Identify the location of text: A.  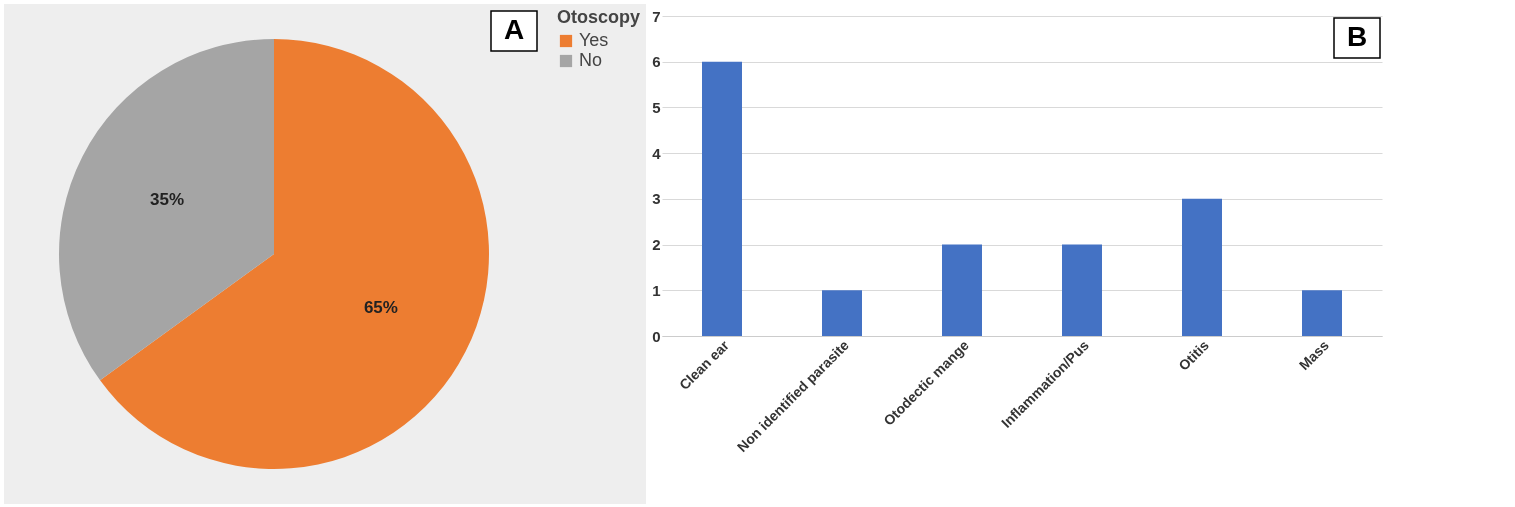
(514, 29).